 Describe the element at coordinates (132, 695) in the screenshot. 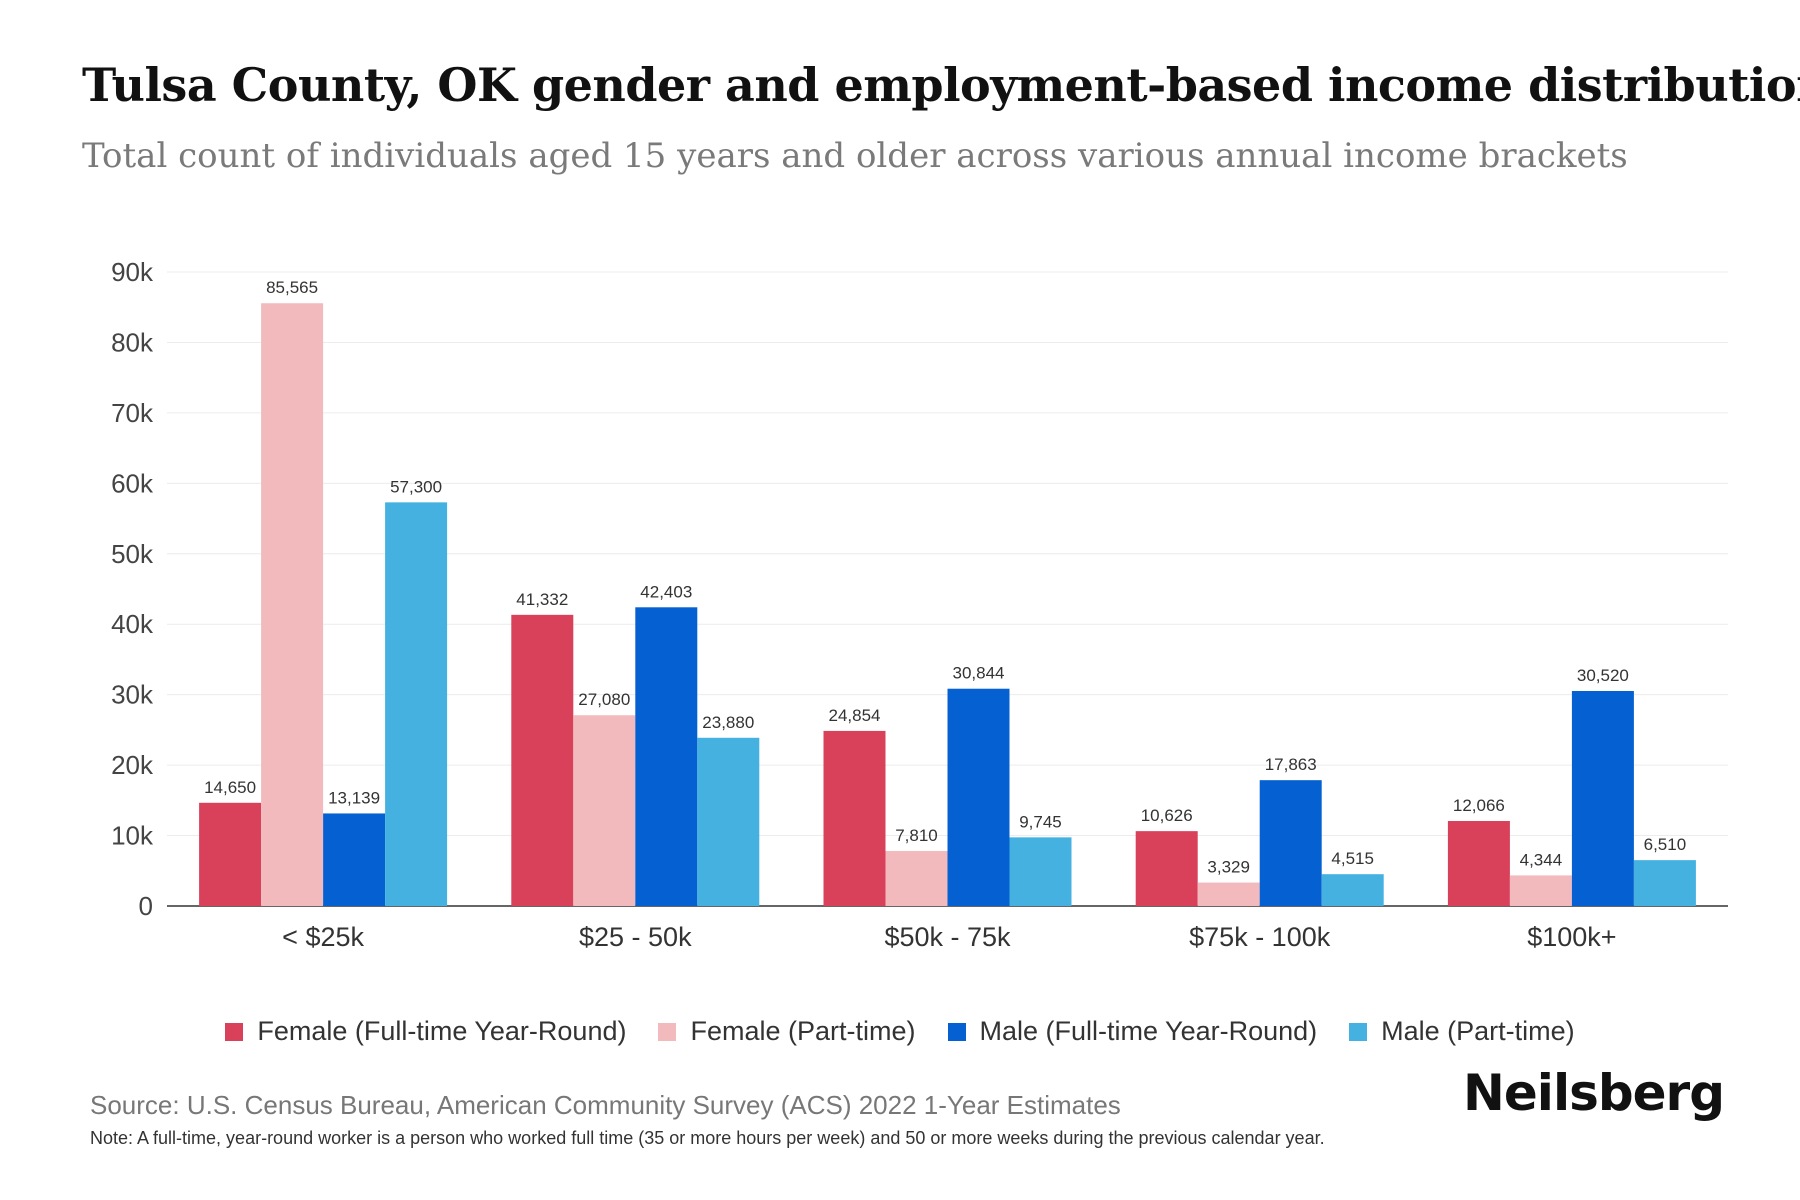

I see `y-tick-label: 30k` at that location.